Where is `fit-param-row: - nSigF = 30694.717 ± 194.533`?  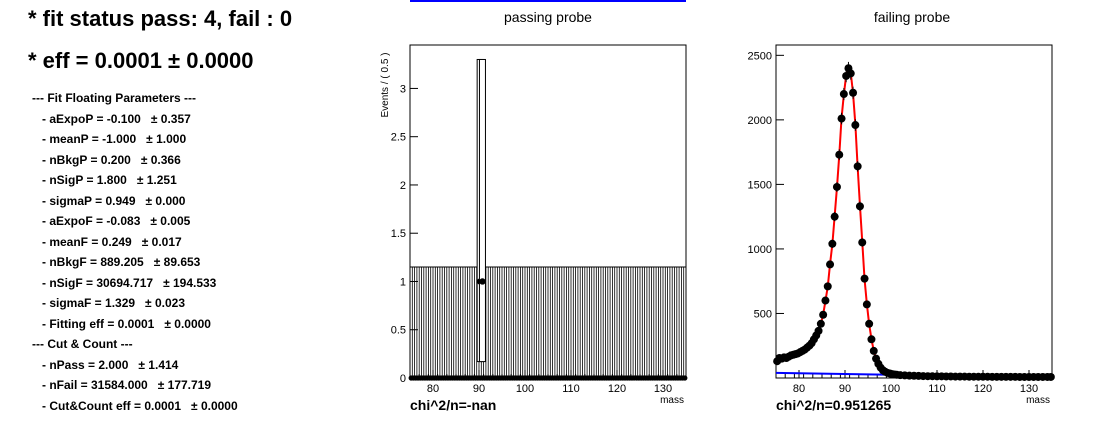
fit-param-row: - nSigF = 30694.717 ± 194.533 is located at coordinates (135, 283).